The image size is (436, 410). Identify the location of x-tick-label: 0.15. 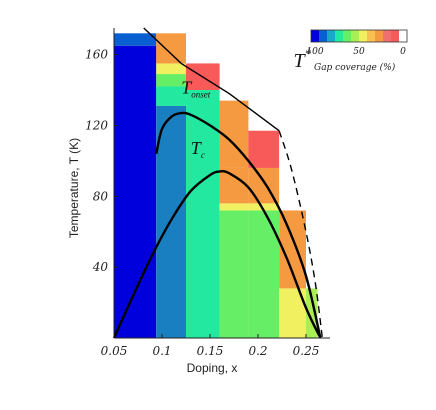
(210, 351).